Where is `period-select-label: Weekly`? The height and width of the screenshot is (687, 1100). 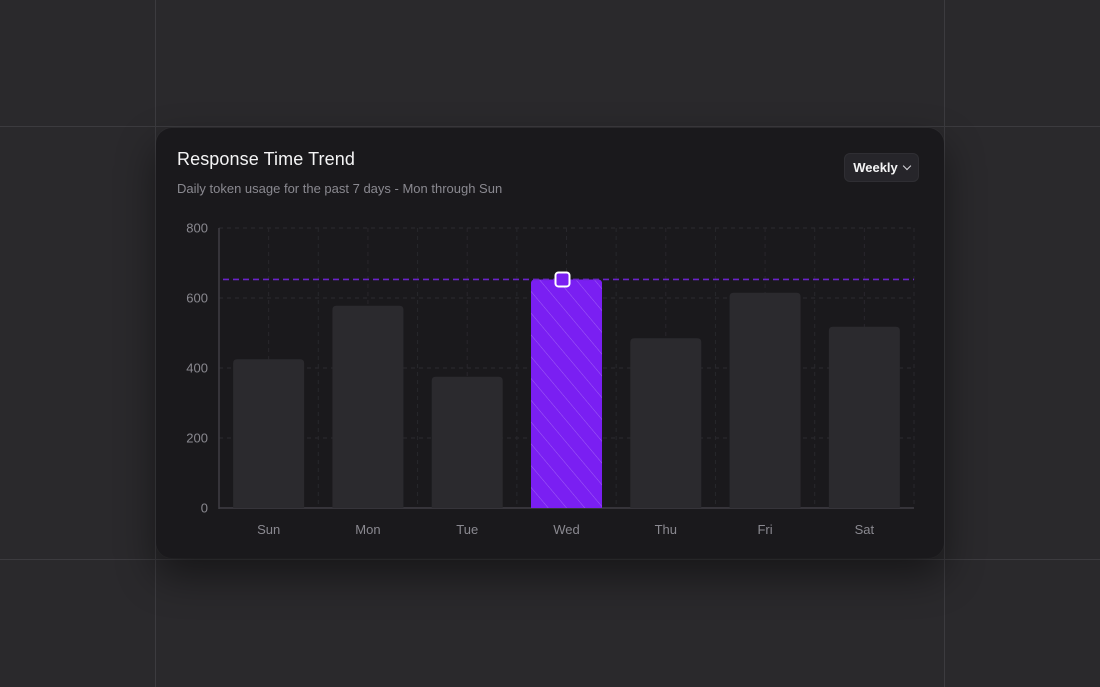 period-select-label: Weekly is located at coordinates (875, 167).